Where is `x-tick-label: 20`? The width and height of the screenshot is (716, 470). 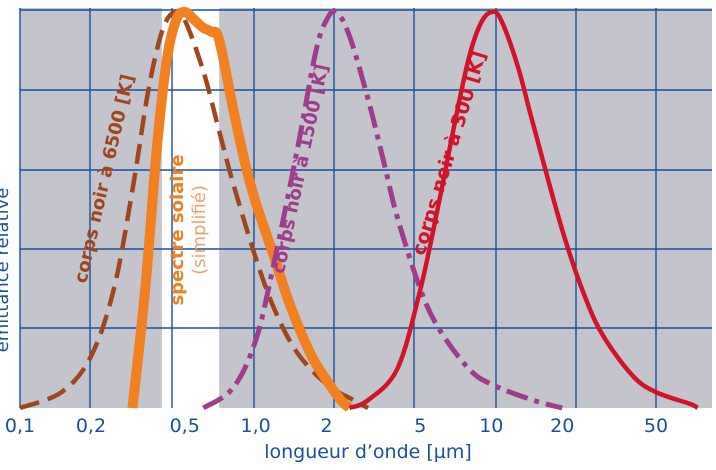 x-tick-label: 20 is located at coordinates (562, 426).